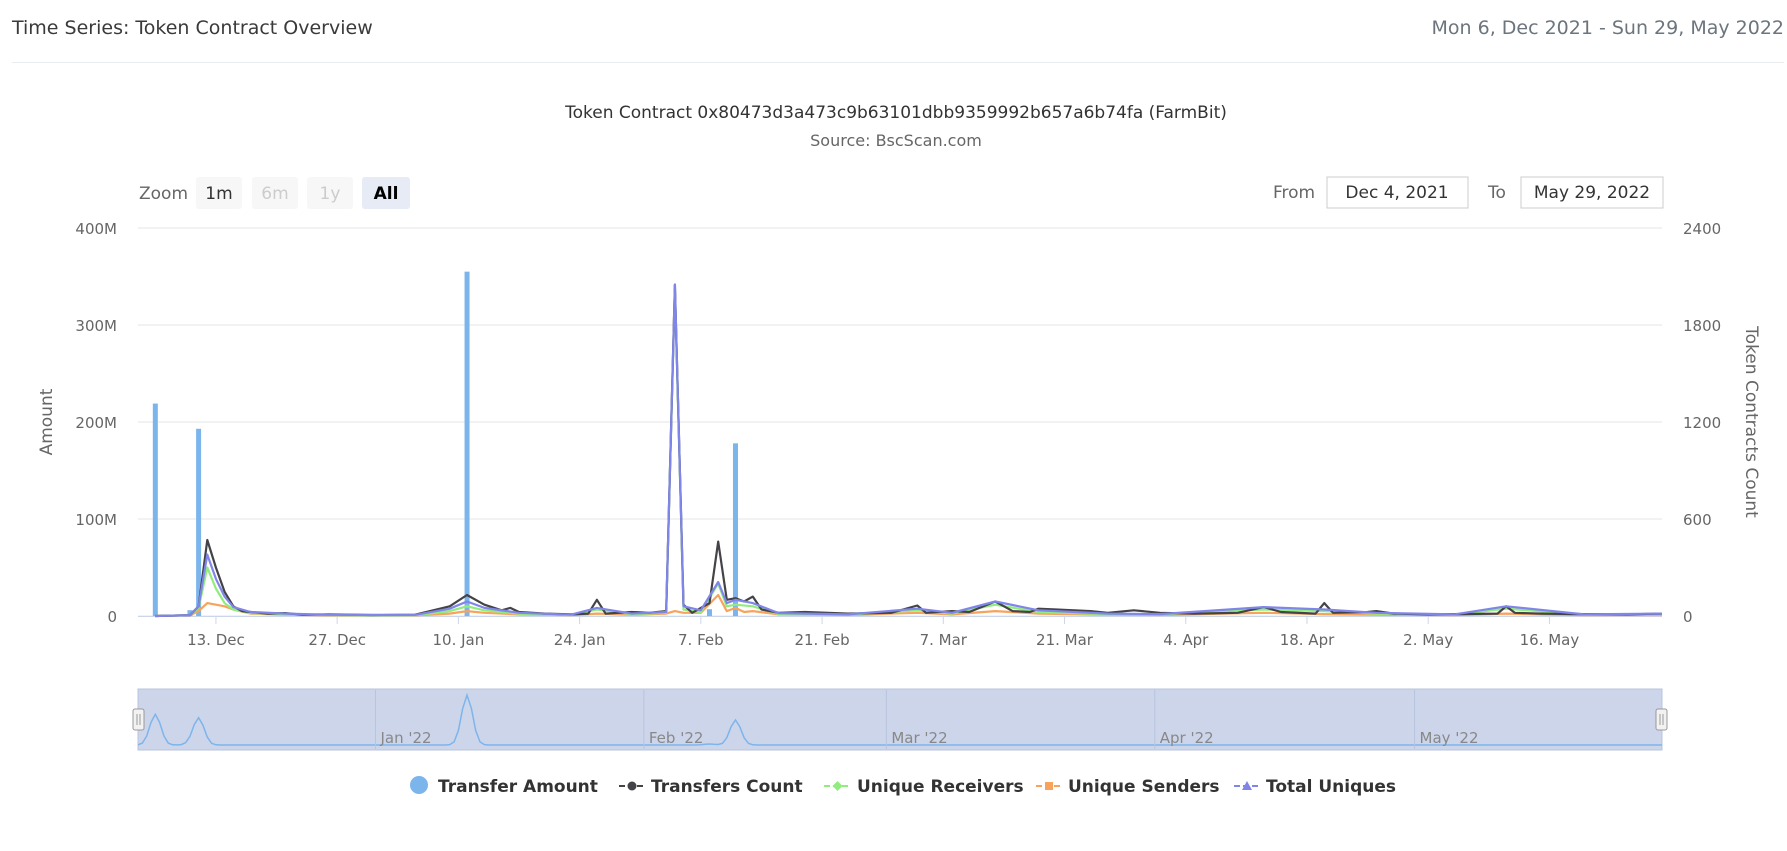 Image resolution: width=1787 pixels, height=851 pixels. I want to click on legend-square-unique-senders, so click(1049, 786).